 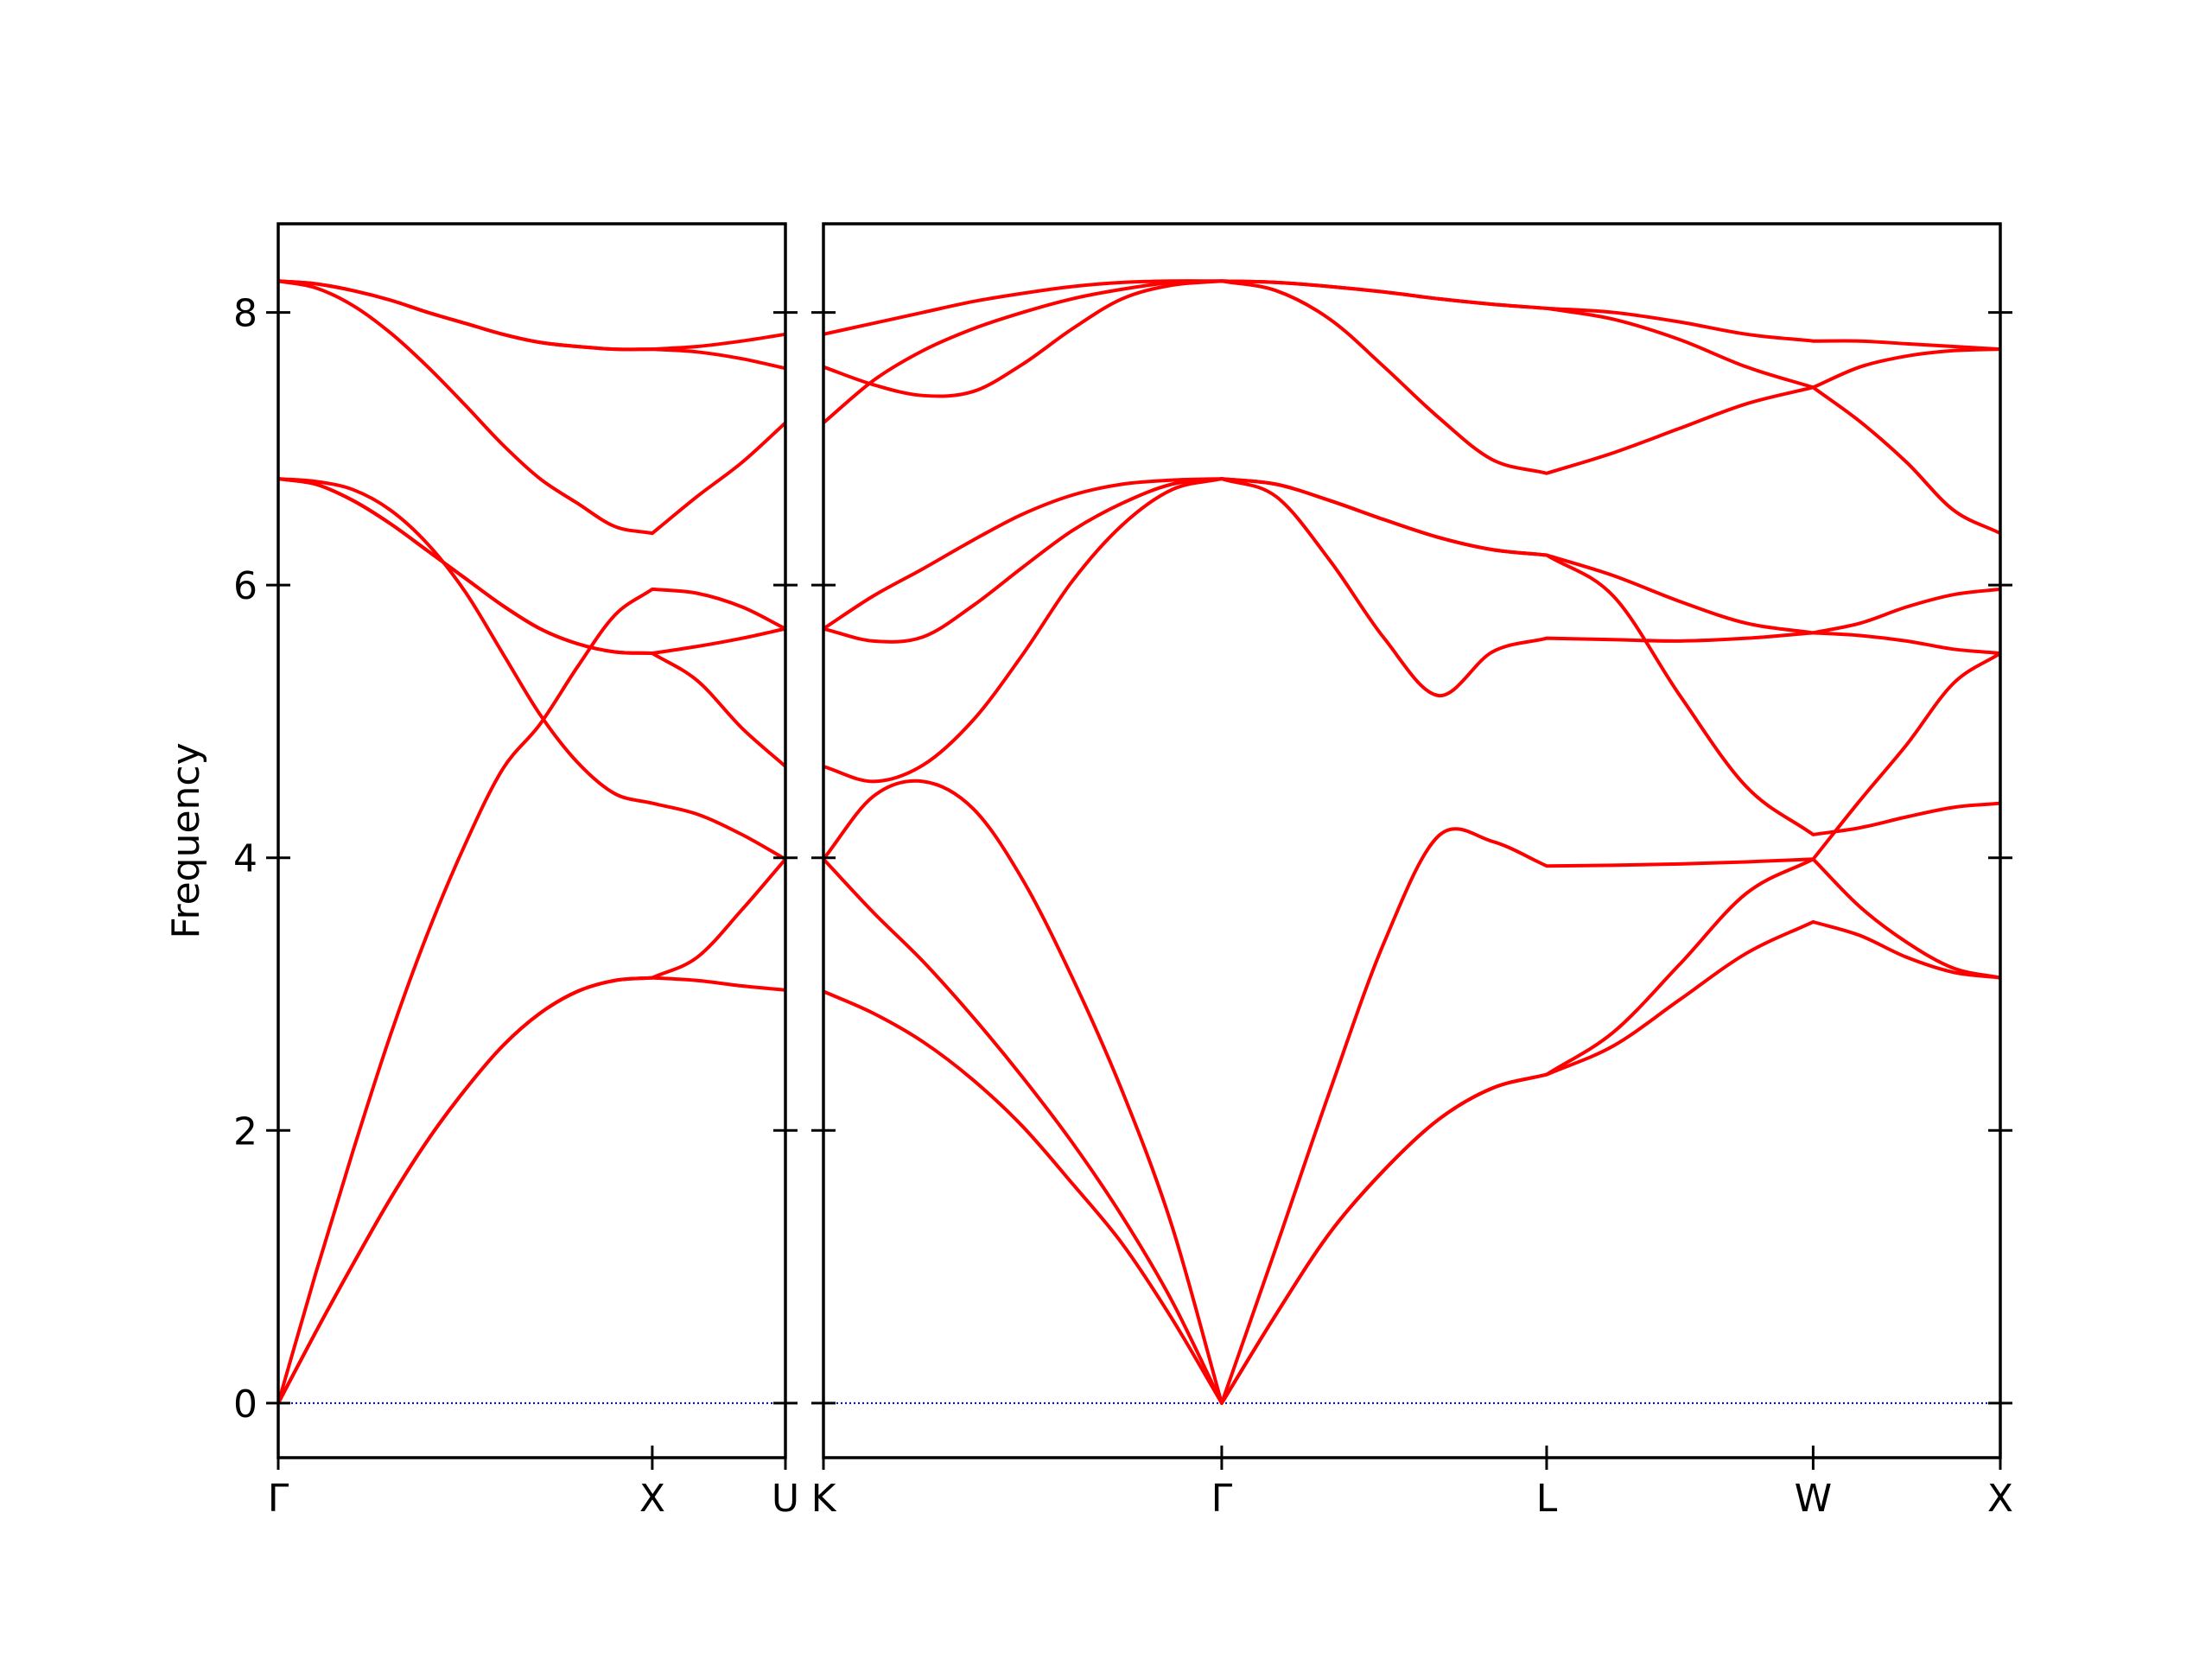 What do you see at coordinates (824, 1499) in the screenshot?
I see `x-tick-label: K` at bounding box center [824, 1499].